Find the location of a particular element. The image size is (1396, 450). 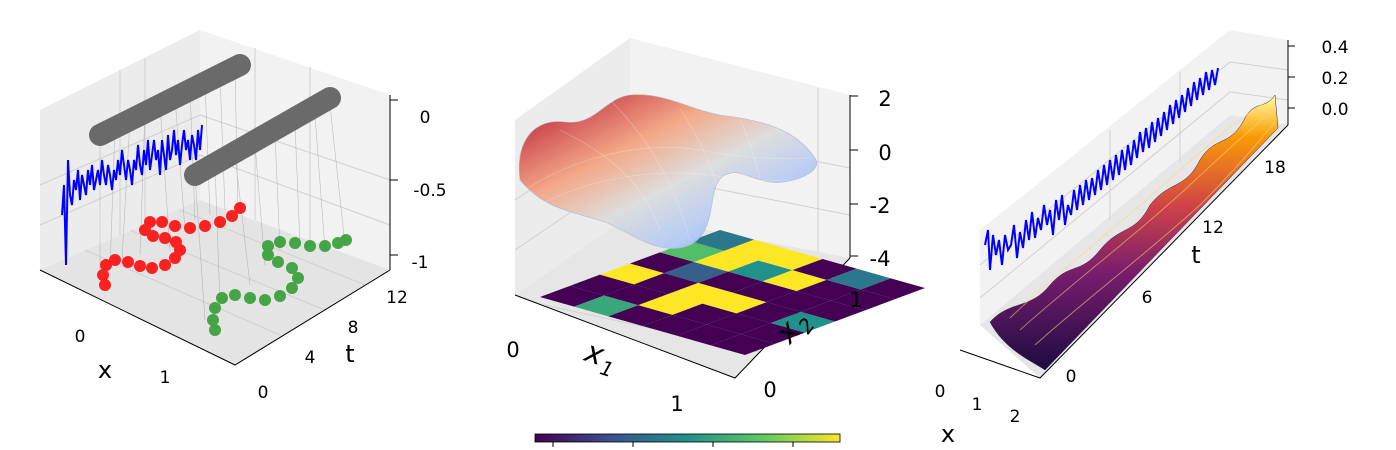

panel-1-z-tick-2: -1 is located at coordinates (420, 263).